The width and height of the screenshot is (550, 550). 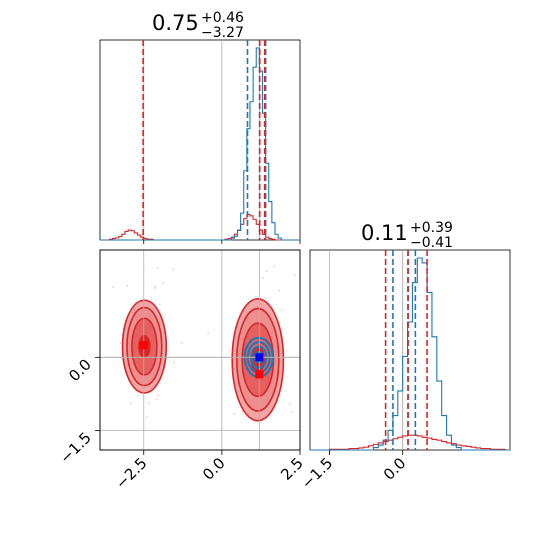 I want to click on histogram-param-1-quantile-lines, so click(x=204, y=140).